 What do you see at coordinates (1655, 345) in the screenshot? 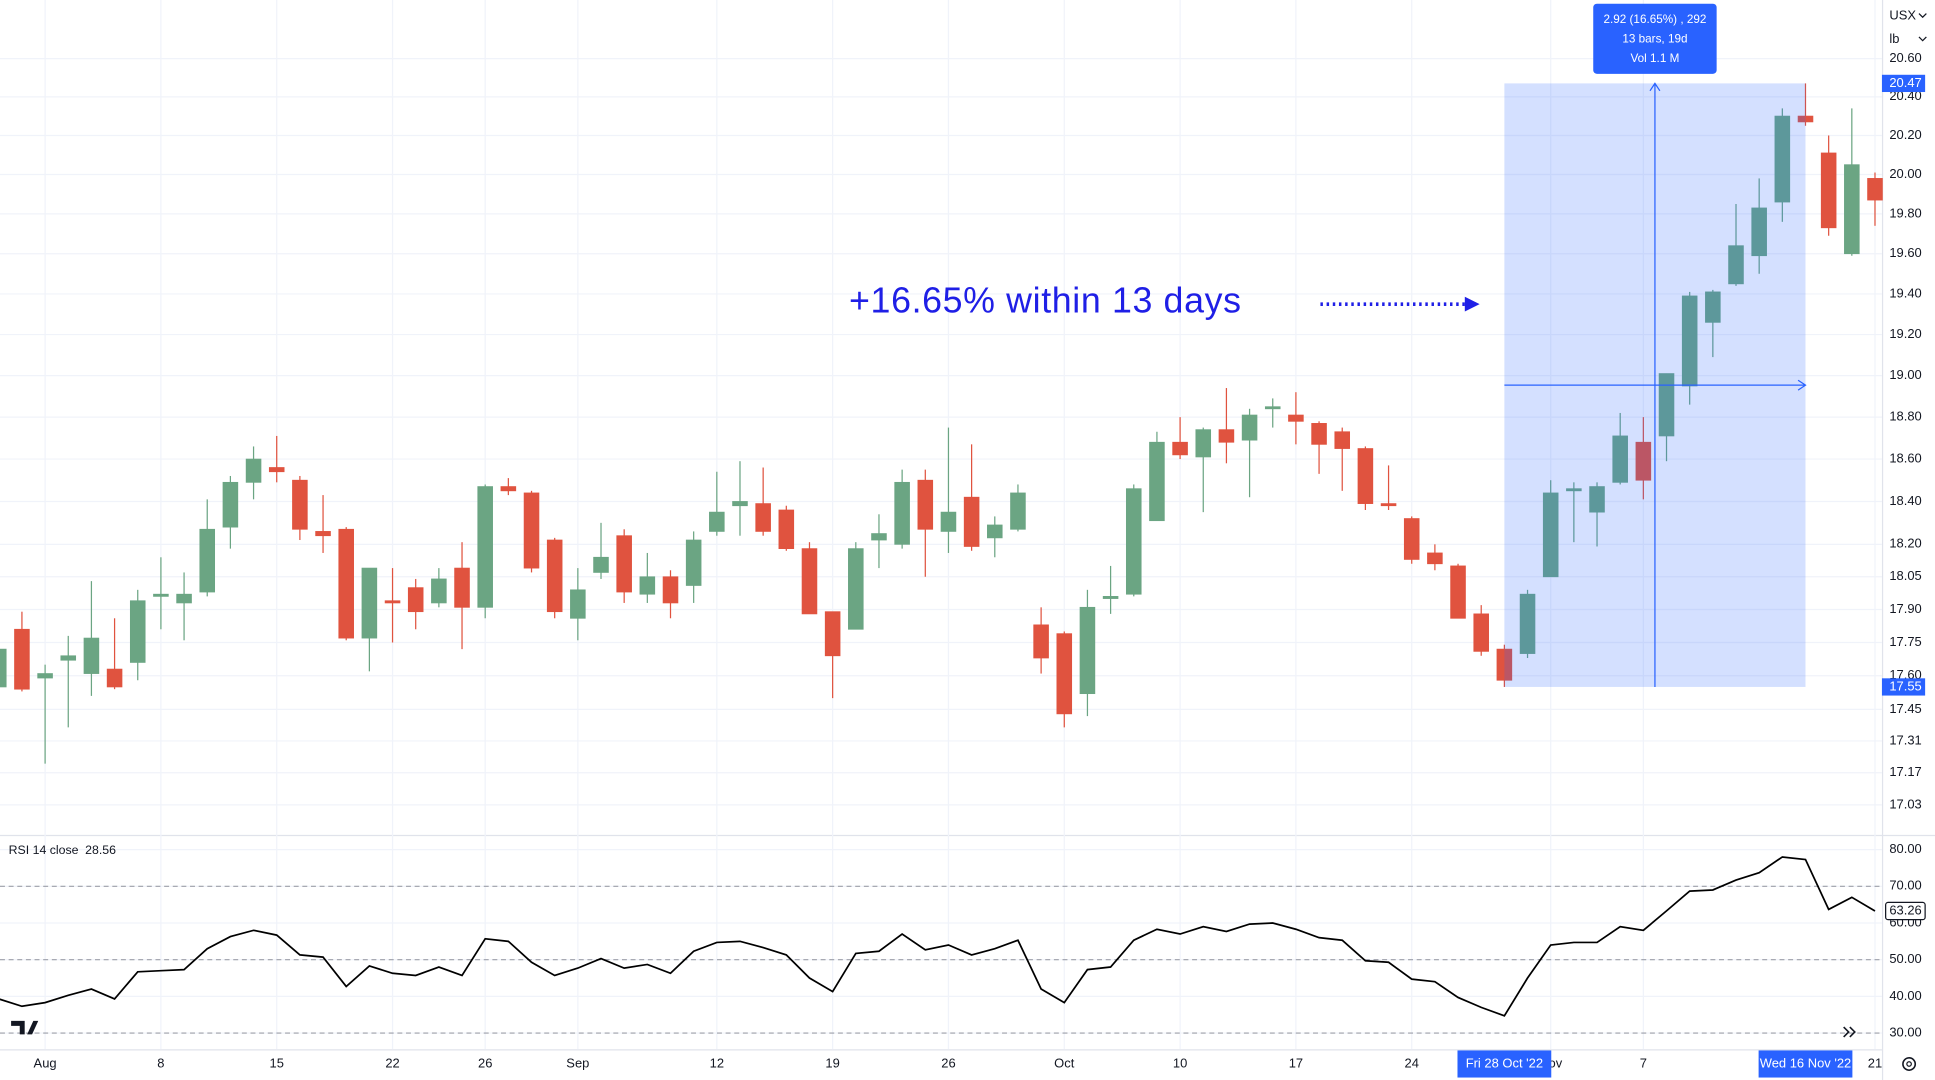
I see `overlay: 2.92 (16.65%) , 292 13 bars, 19d Vol 1.1 M` at bounding box center [1655, 345].